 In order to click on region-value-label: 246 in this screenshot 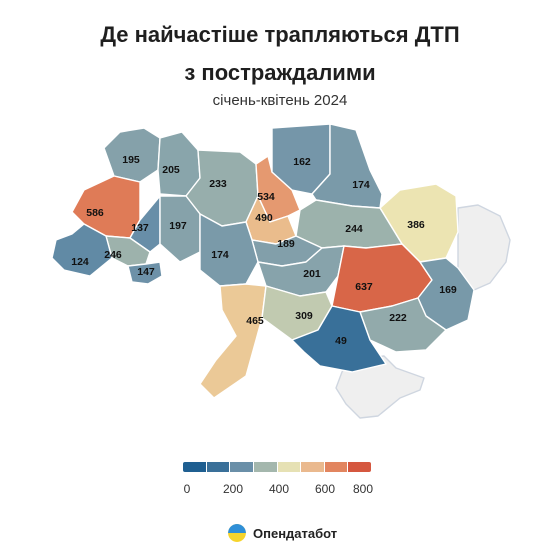, I will do `click(113, 255)`.